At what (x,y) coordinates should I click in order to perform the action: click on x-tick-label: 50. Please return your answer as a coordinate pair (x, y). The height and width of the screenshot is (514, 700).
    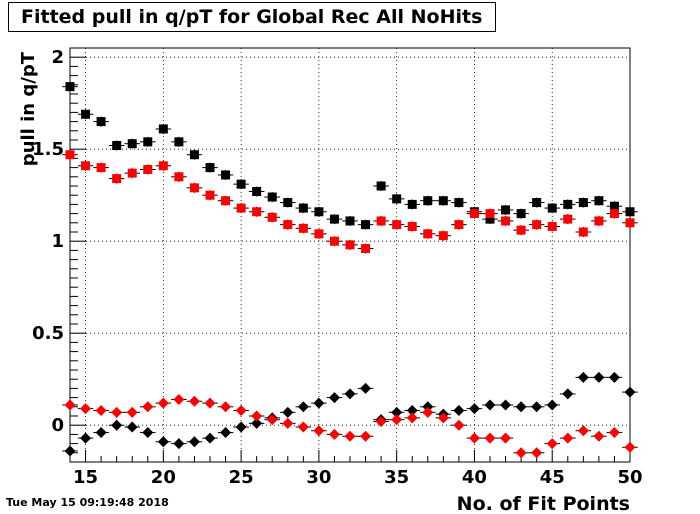
    Looking at the image, I should click on (629, 477).